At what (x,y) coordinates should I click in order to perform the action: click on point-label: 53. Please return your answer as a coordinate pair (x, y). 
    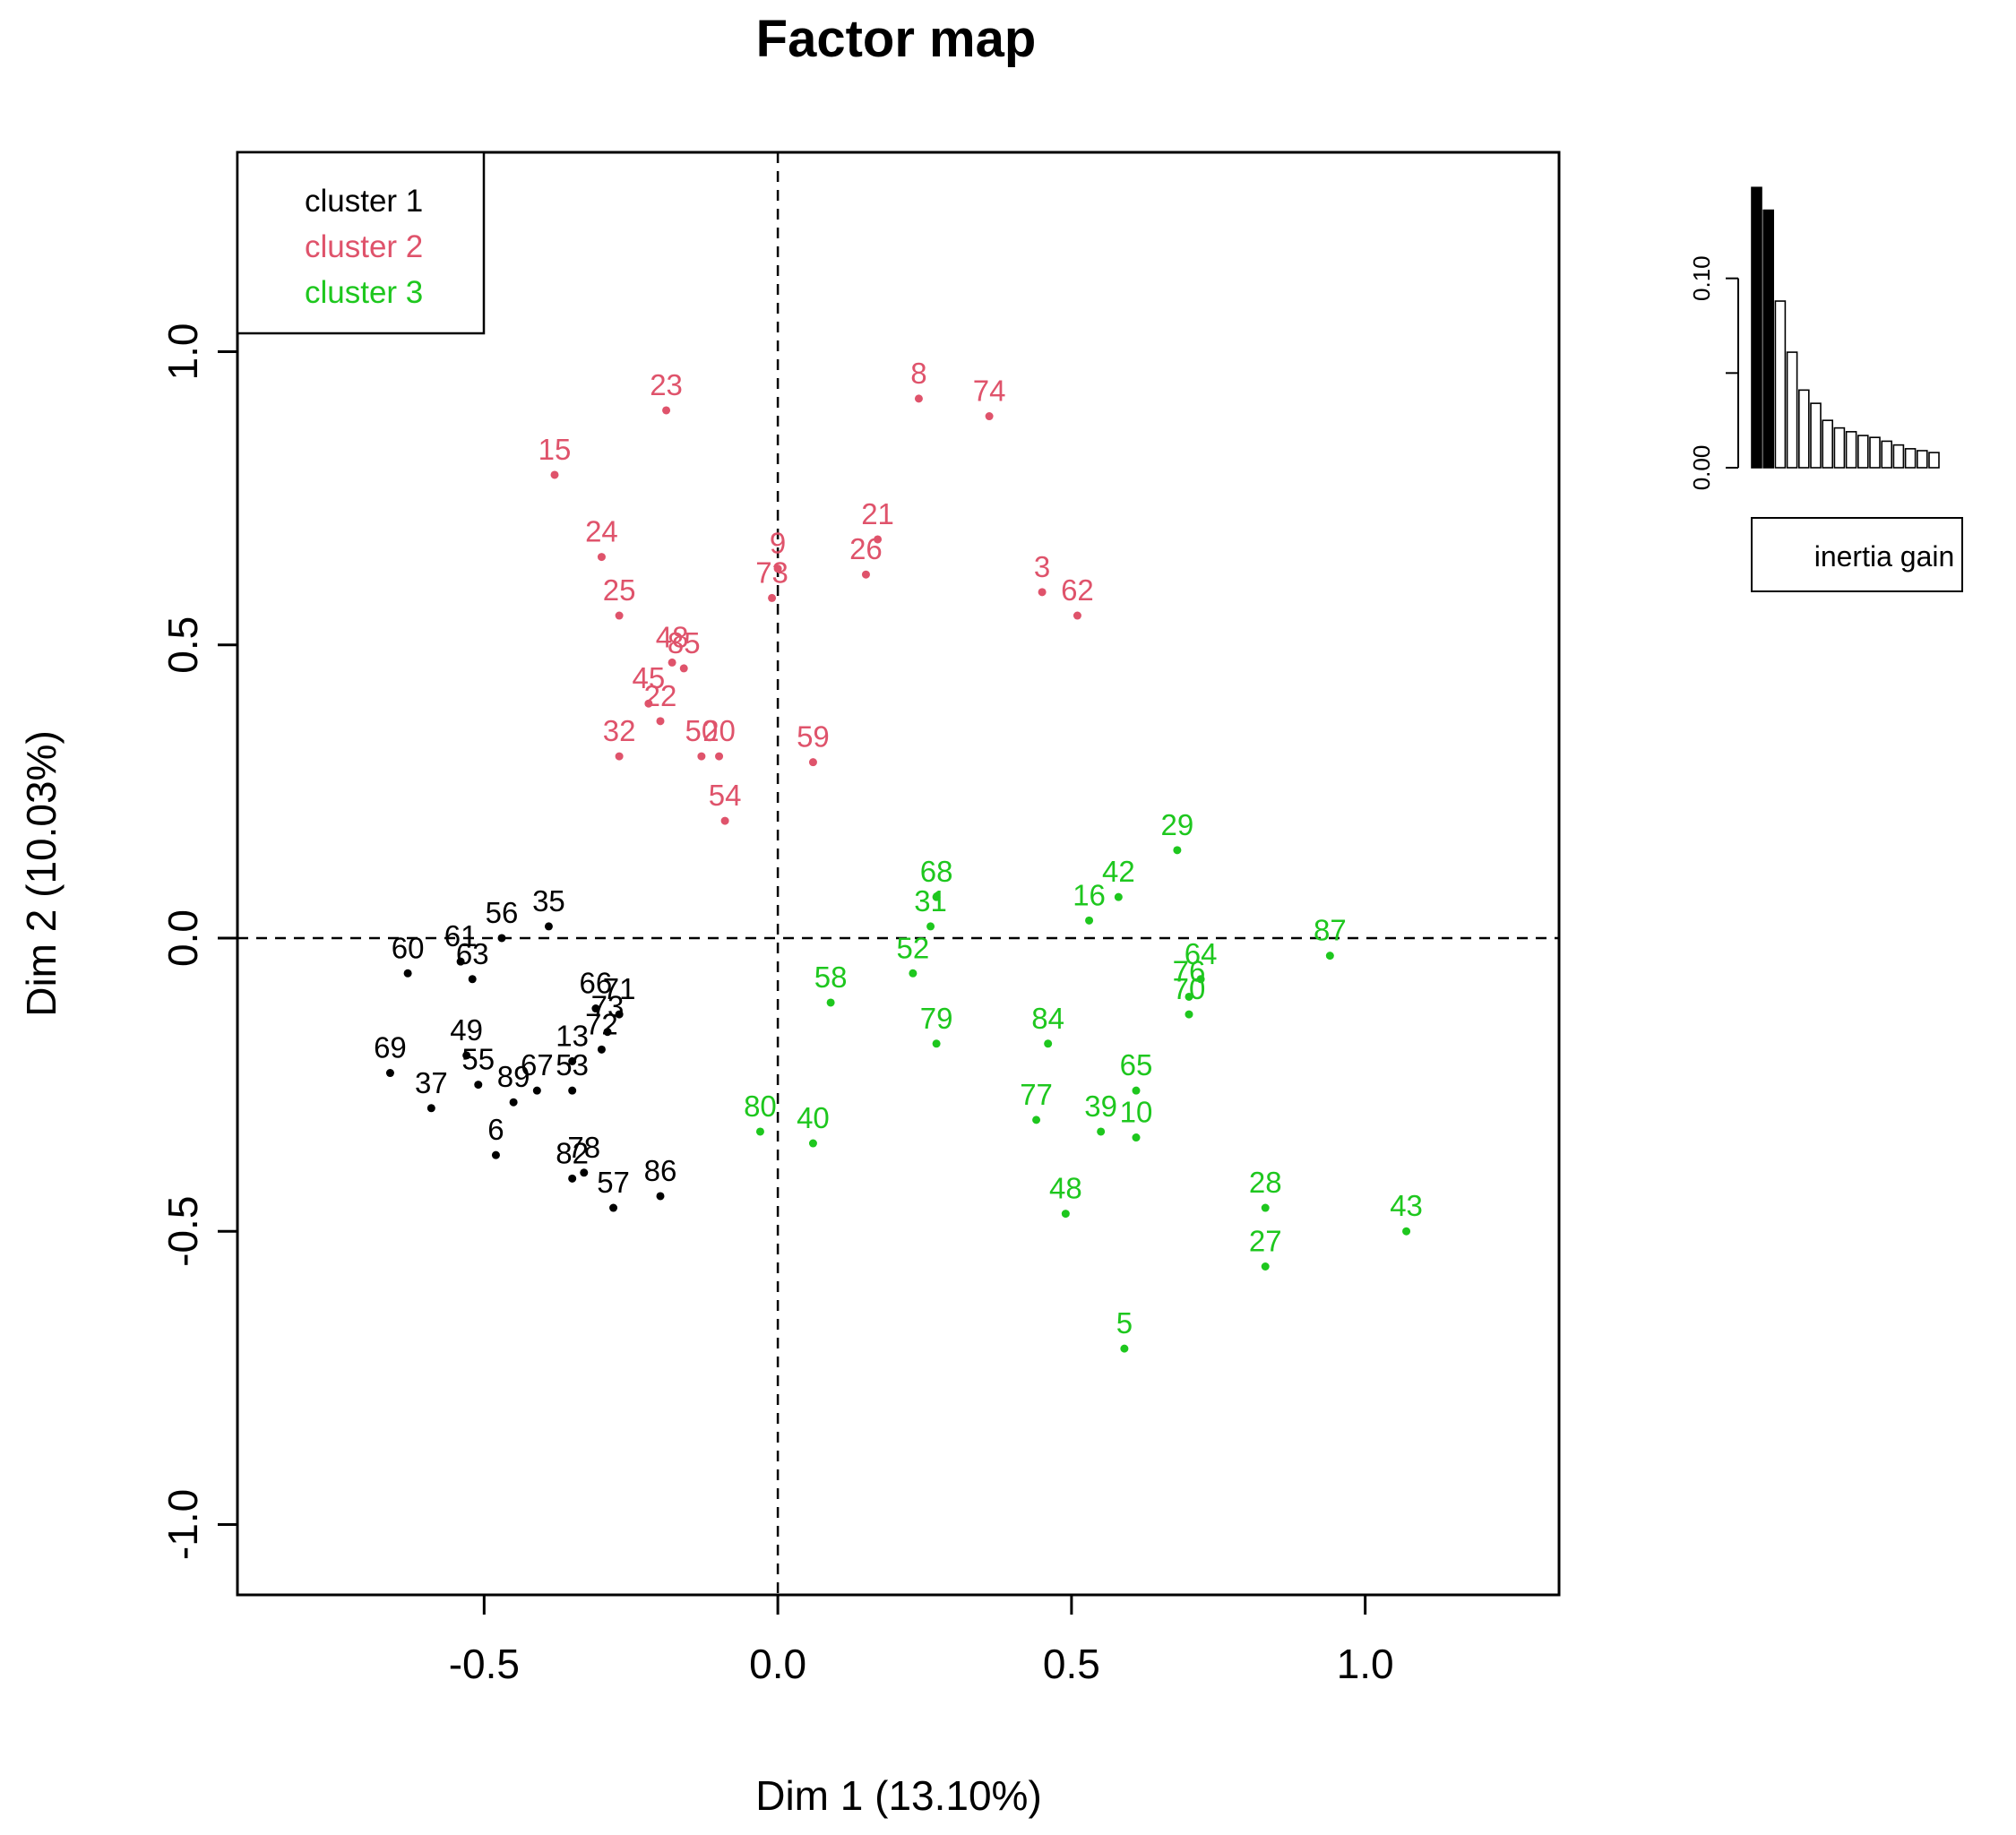
    Looking at the image, I should click on (572, 1065).